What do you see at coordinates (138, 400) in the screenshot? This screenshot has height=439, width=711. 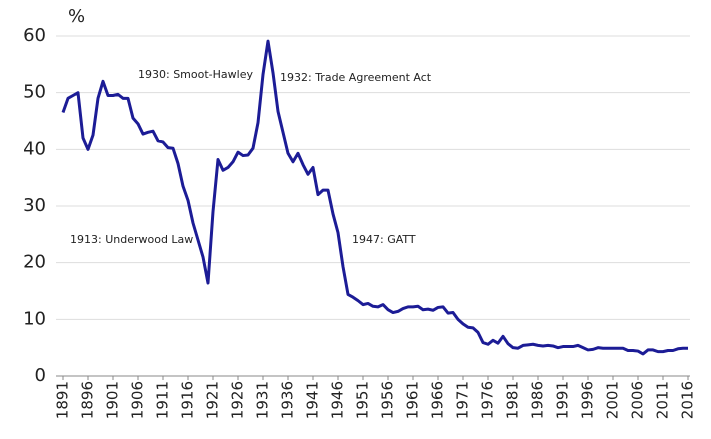 I see `x-tick-label: 1906` at bounding box center [138, 400].